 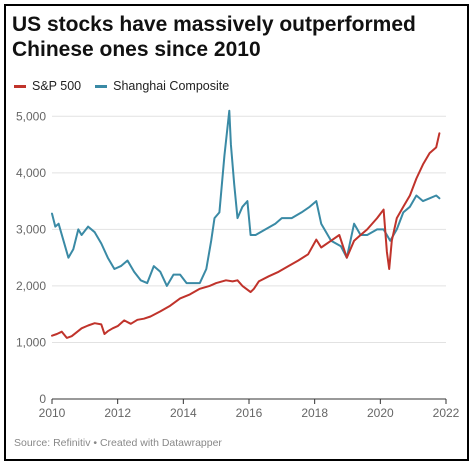 I want to click on legend-swatch-sp500, so click(x=20, y=86).